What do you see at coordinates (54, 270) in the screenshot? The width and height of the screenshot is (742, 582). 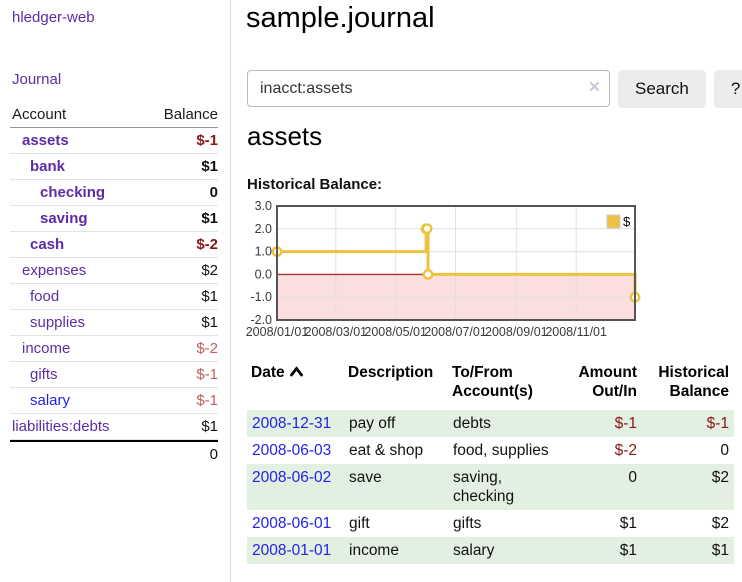 I see `account-link-expenses: expenses` at bounding box center [54, 270].